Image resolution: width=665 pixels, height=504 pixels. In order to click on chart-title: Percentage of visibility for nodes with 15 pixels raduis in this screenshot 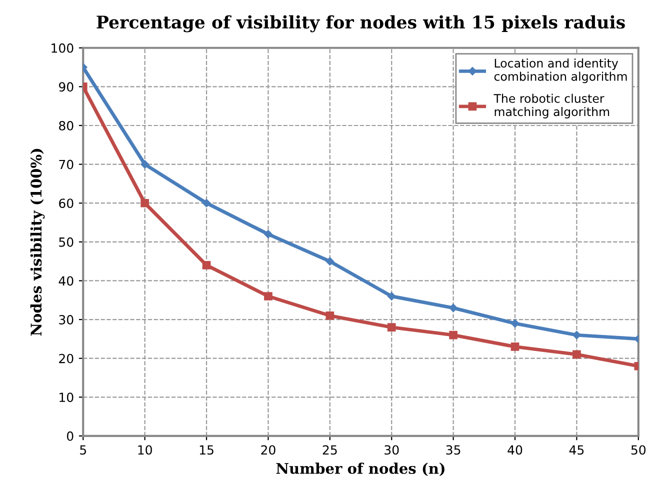, I will do `click(360, 23)`.